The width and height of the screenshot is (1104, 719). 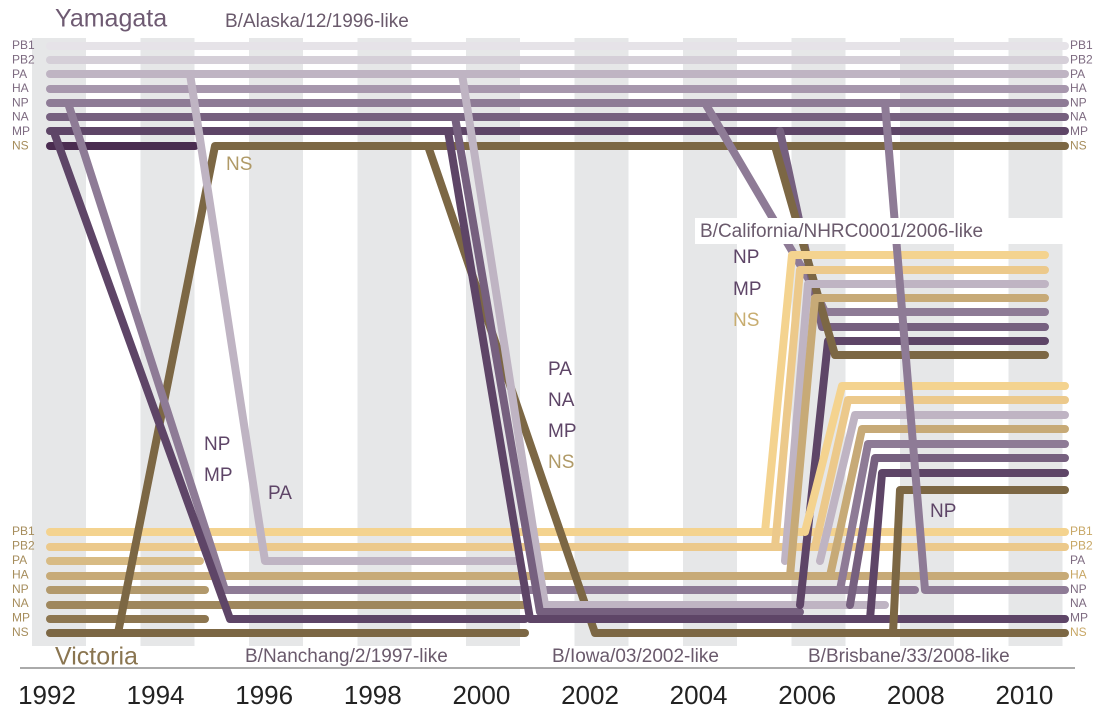 I want to click on victoria-lineage: B/Iowa/03/2002-like, so click(x=635, y=656).